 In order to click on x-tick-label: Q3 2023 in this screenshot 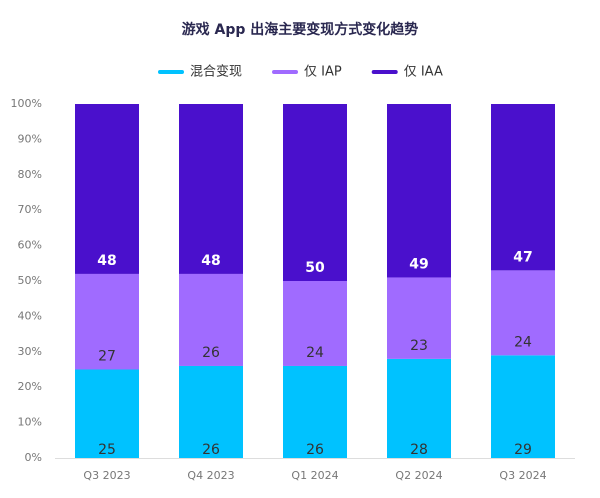, I will do `click(106, 475)`.